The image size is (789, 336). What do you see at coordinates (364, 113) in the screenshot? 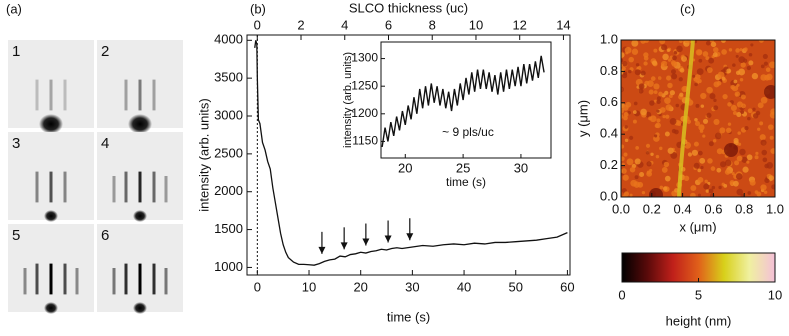
I see `inset-y-tick-label: 1200` at bounding box center [364, 113].